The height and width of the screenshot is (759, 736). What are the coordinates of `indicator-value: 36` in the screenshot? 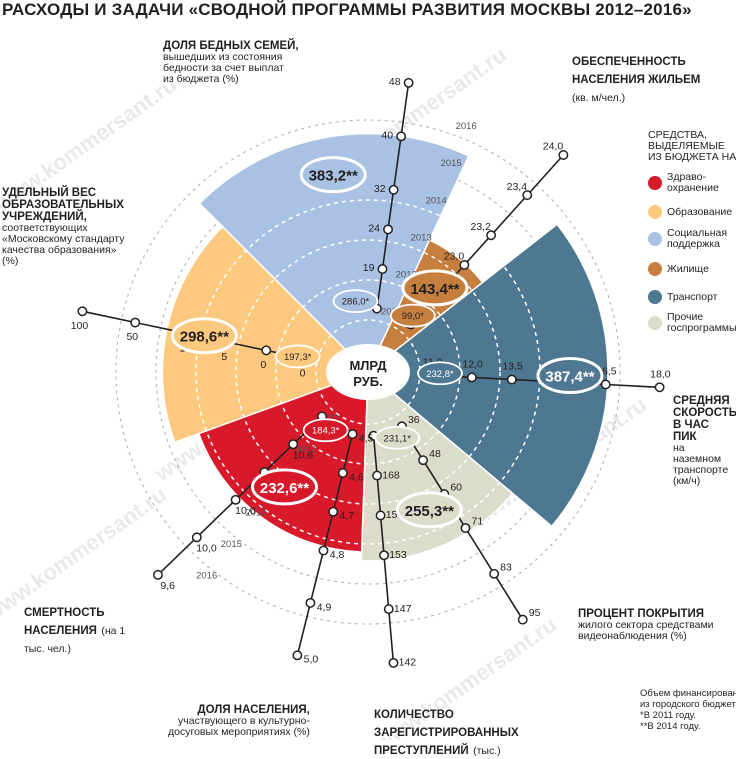 It's located at (414, 420).